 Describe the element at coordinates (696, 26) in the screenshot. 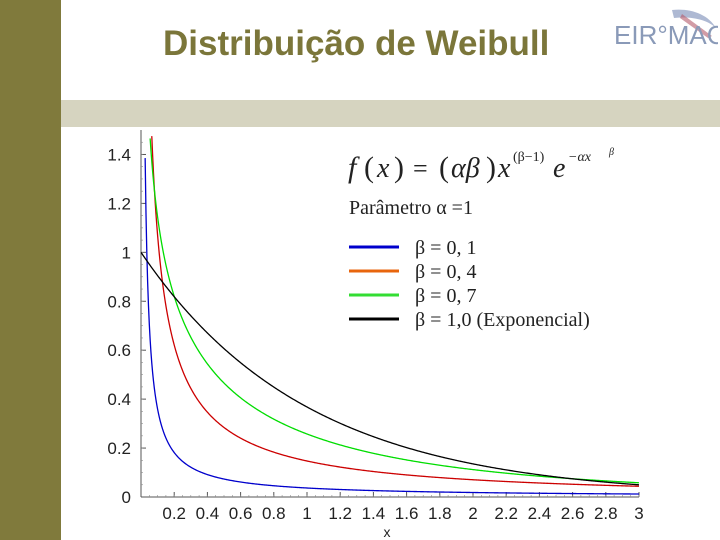

I see `logo-stripe-shape` at that location.